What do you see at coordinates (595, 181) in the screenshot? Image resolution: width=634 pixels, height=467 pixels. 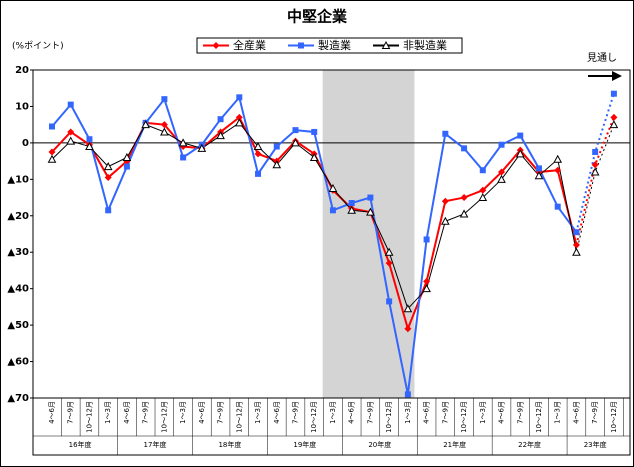 I see `forecast-line` at bounding box center [595, 181].